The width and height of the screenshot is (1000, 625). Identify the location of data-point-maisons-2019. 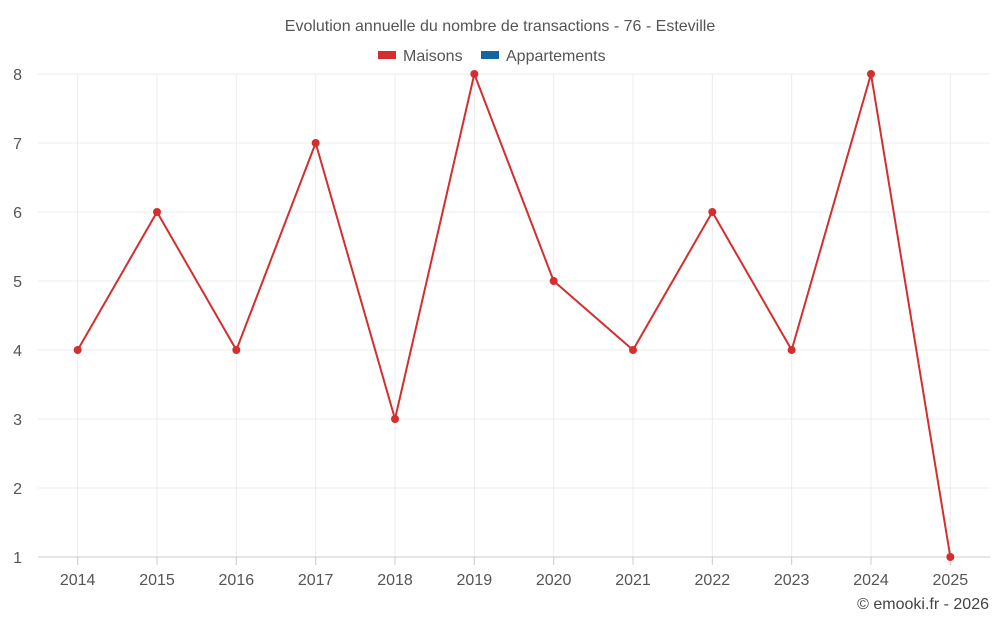
(474, 74).